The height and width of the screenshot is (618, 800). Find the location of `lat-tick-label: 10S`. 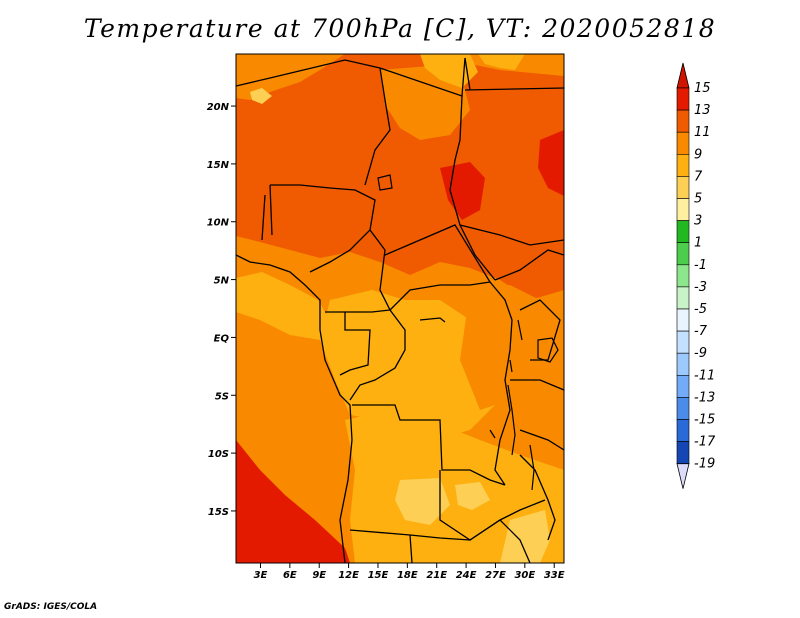

lat-tick-label: 10S is located at coordinates (218, 454).